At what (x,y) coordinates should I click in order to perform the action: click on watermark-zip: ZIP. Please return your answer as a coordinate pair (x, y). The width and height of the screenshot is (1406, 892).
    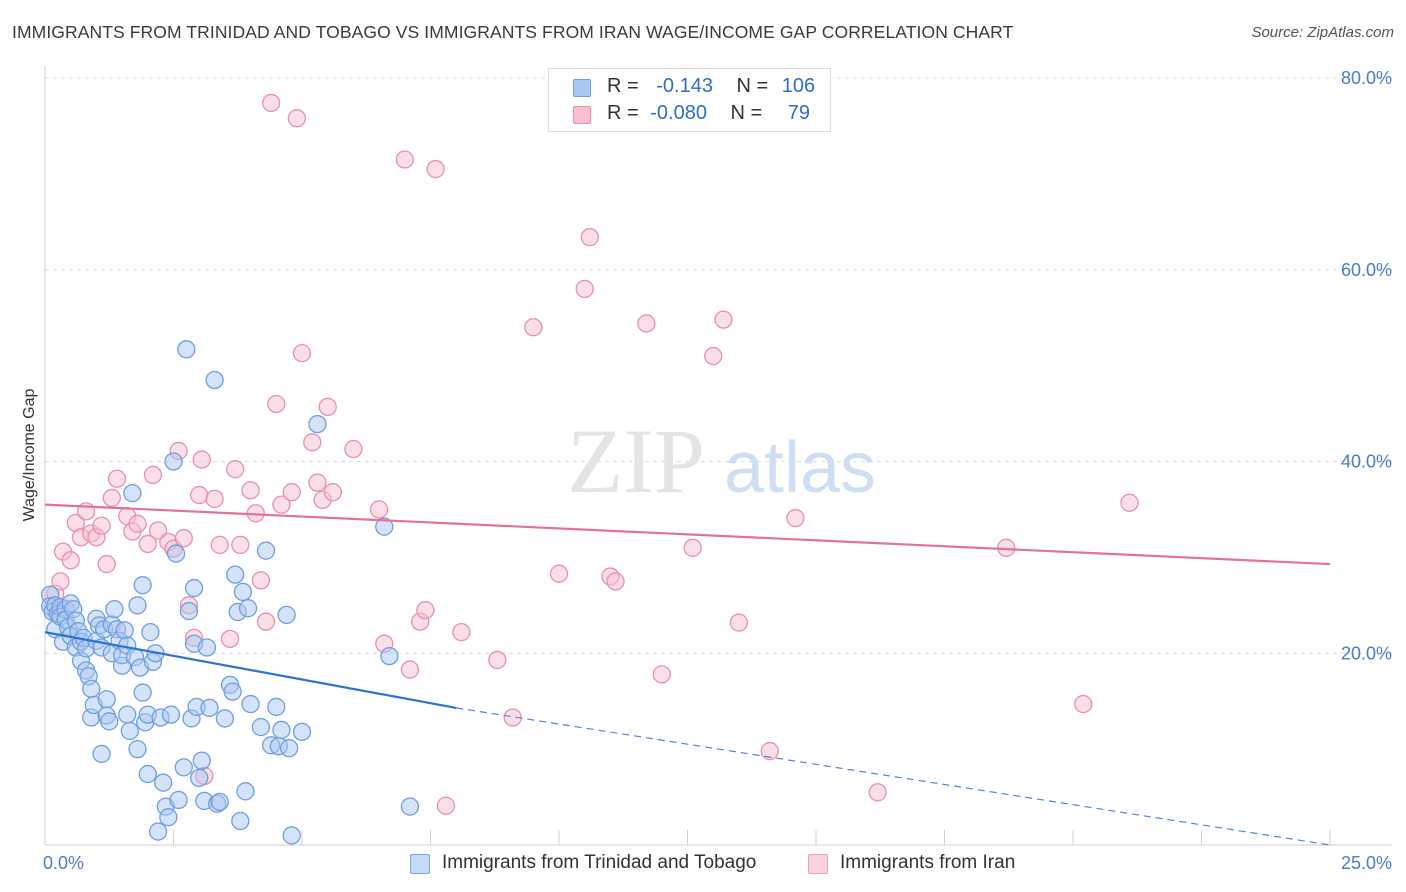
    Looking at the image, I should click on (636, 461).